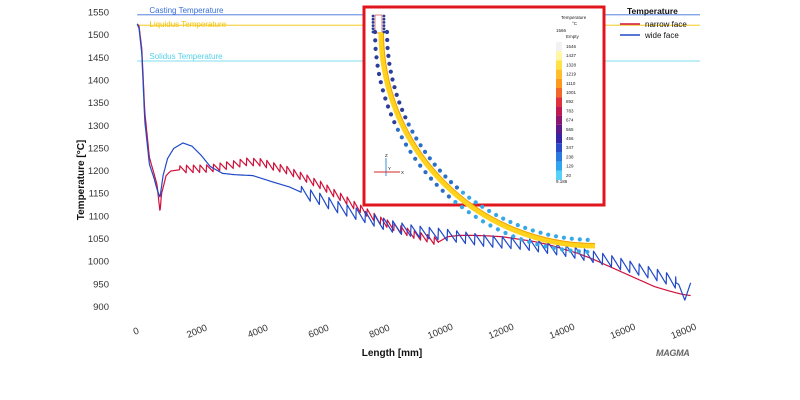  What do you see at coordinates (186, 10) in the screenshot?
I see `casting-temperature-label: Casting Temperature` at bounding box center [186, 10].